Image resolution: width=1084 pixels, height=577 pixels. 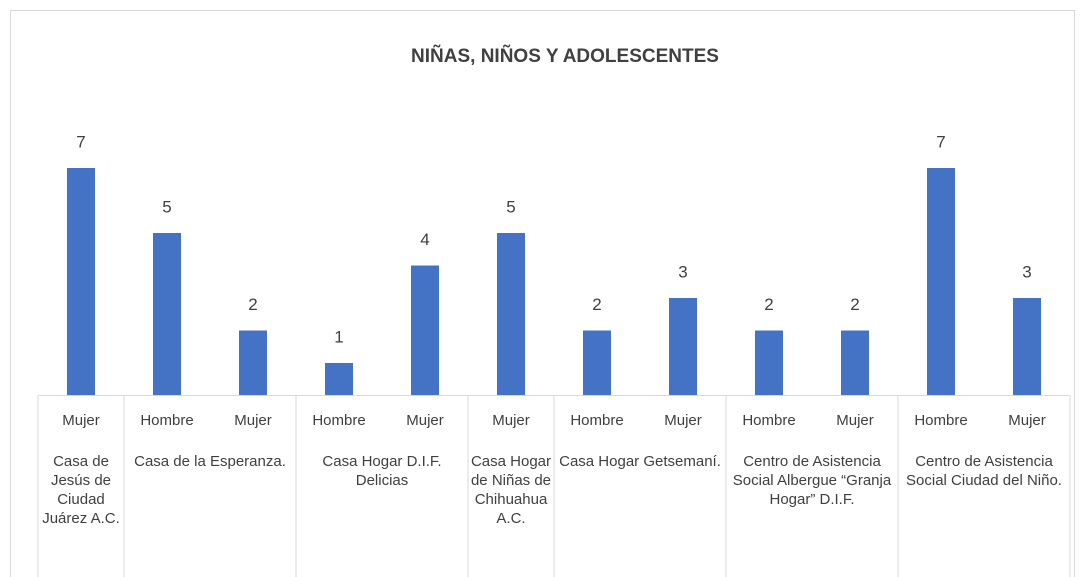 What do you see at coordinates (338, 336) in the screenshot?
I see `value-label: 1` at bounding box center [338, 336].